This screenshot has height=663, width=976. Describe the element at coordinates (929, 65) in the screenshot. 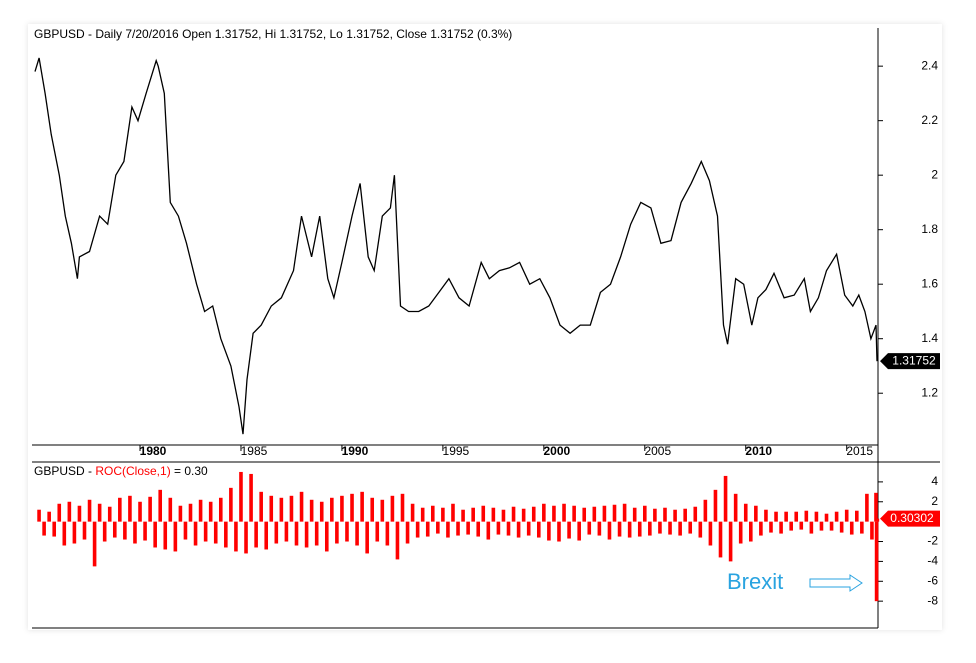

I see `y-tick-label: 2.4` at that location.